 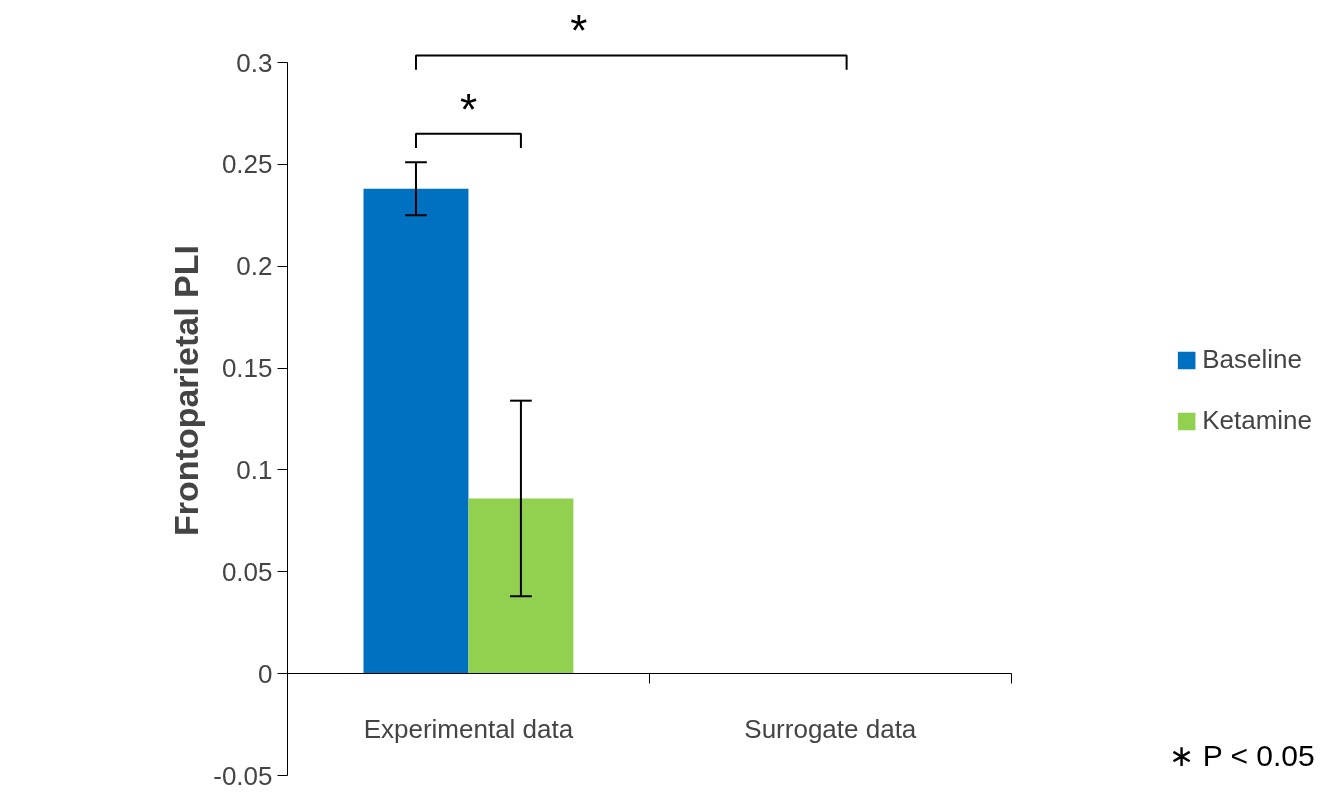 I want to click on y-tick-label: 0.15, so click(x=247, y=368).